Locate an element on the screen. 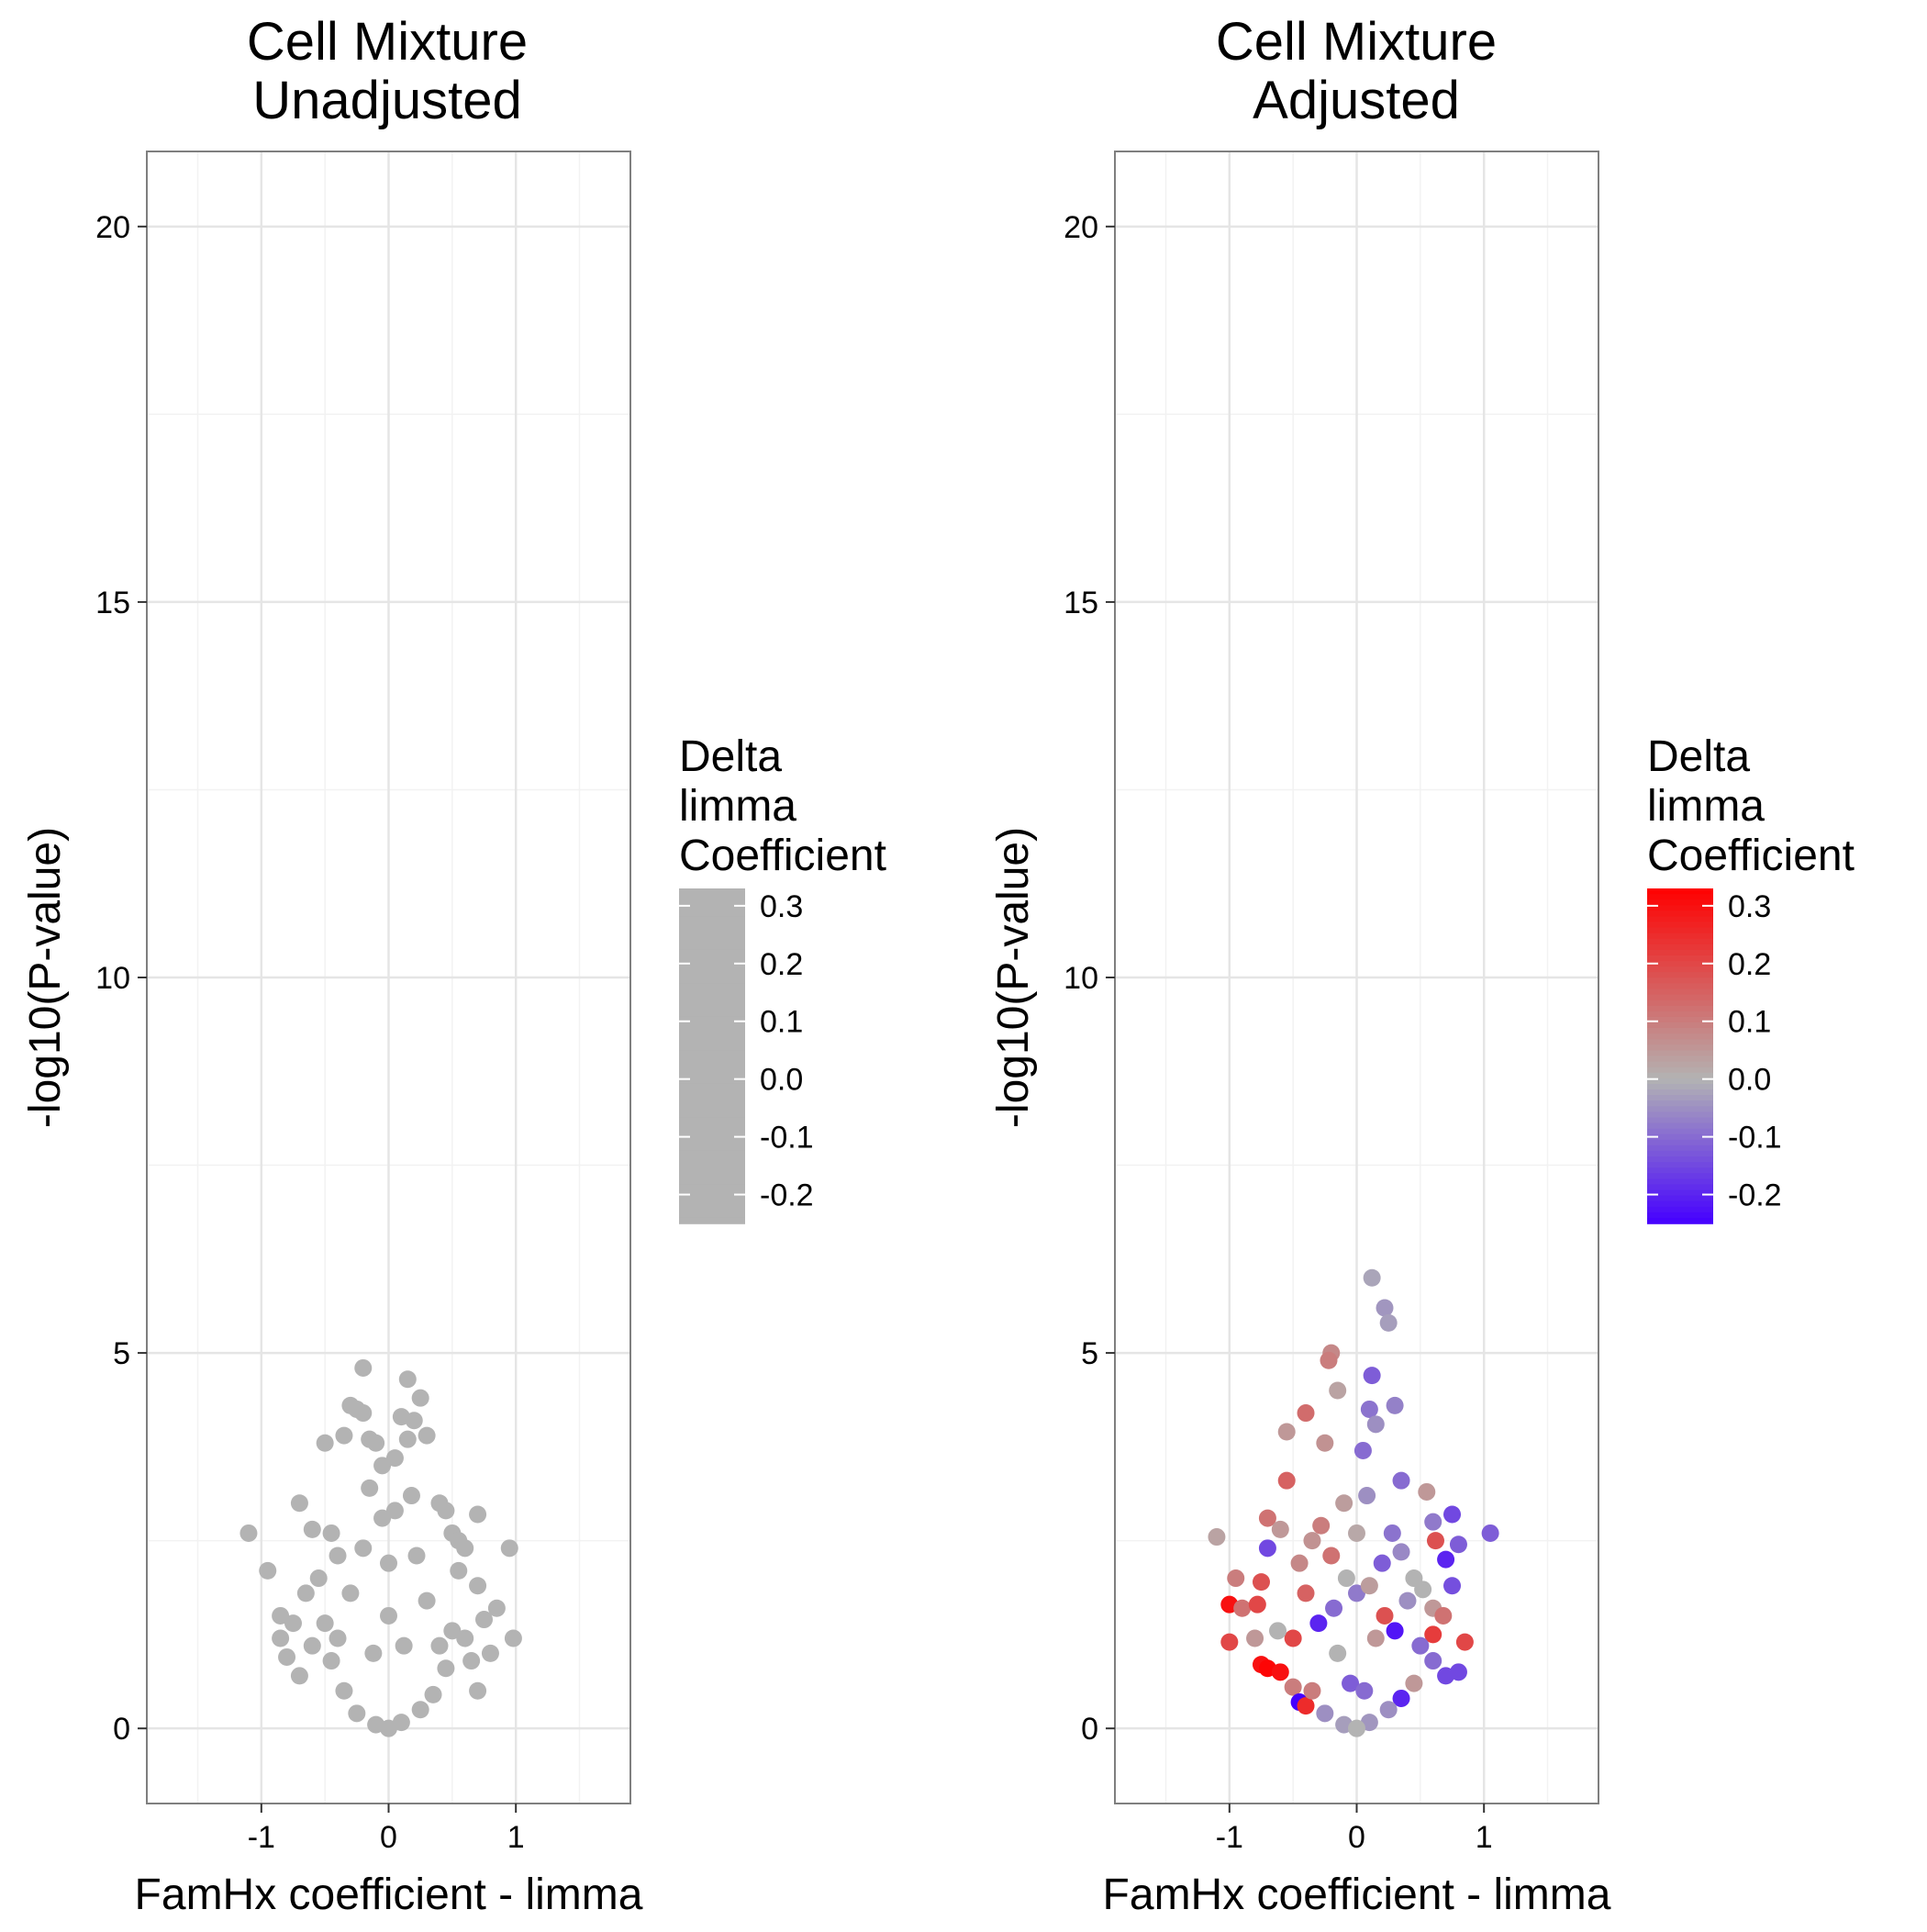 The image size is (1927, 1932). y-tick-label: 15 is located at coordinates (1081, 603).